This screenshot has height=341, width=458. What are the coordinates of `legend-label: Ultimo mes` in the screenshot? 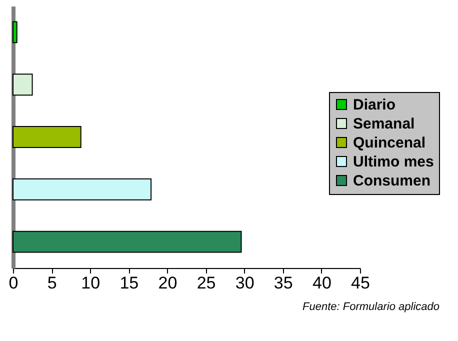 It's located at (393, 162).